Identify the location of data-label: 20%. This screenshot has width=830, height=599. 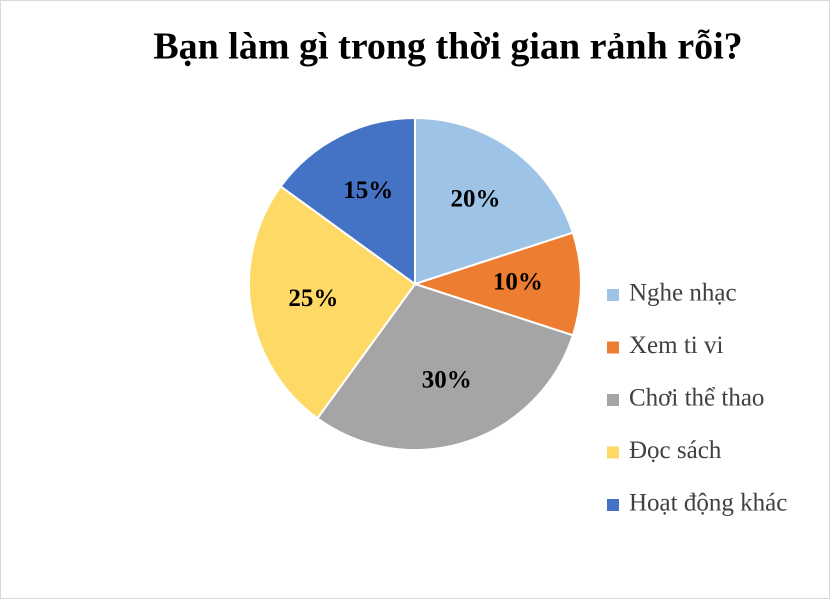
(475, 198).